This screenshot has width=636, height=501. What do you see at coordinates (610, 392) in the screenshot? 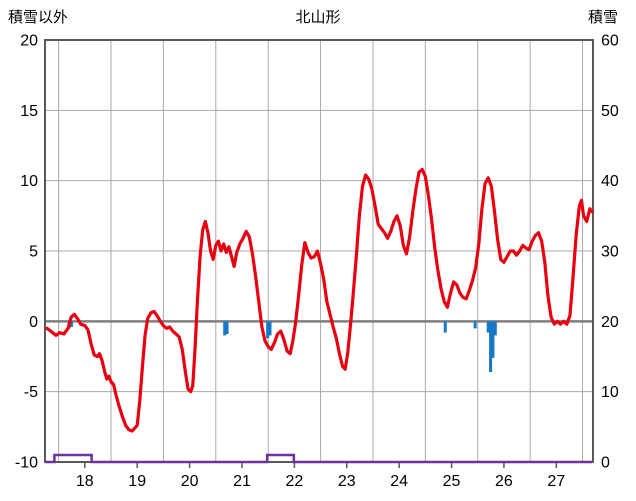
I see `right-axis-tick-label: 10` at bounding box center [610, 392].